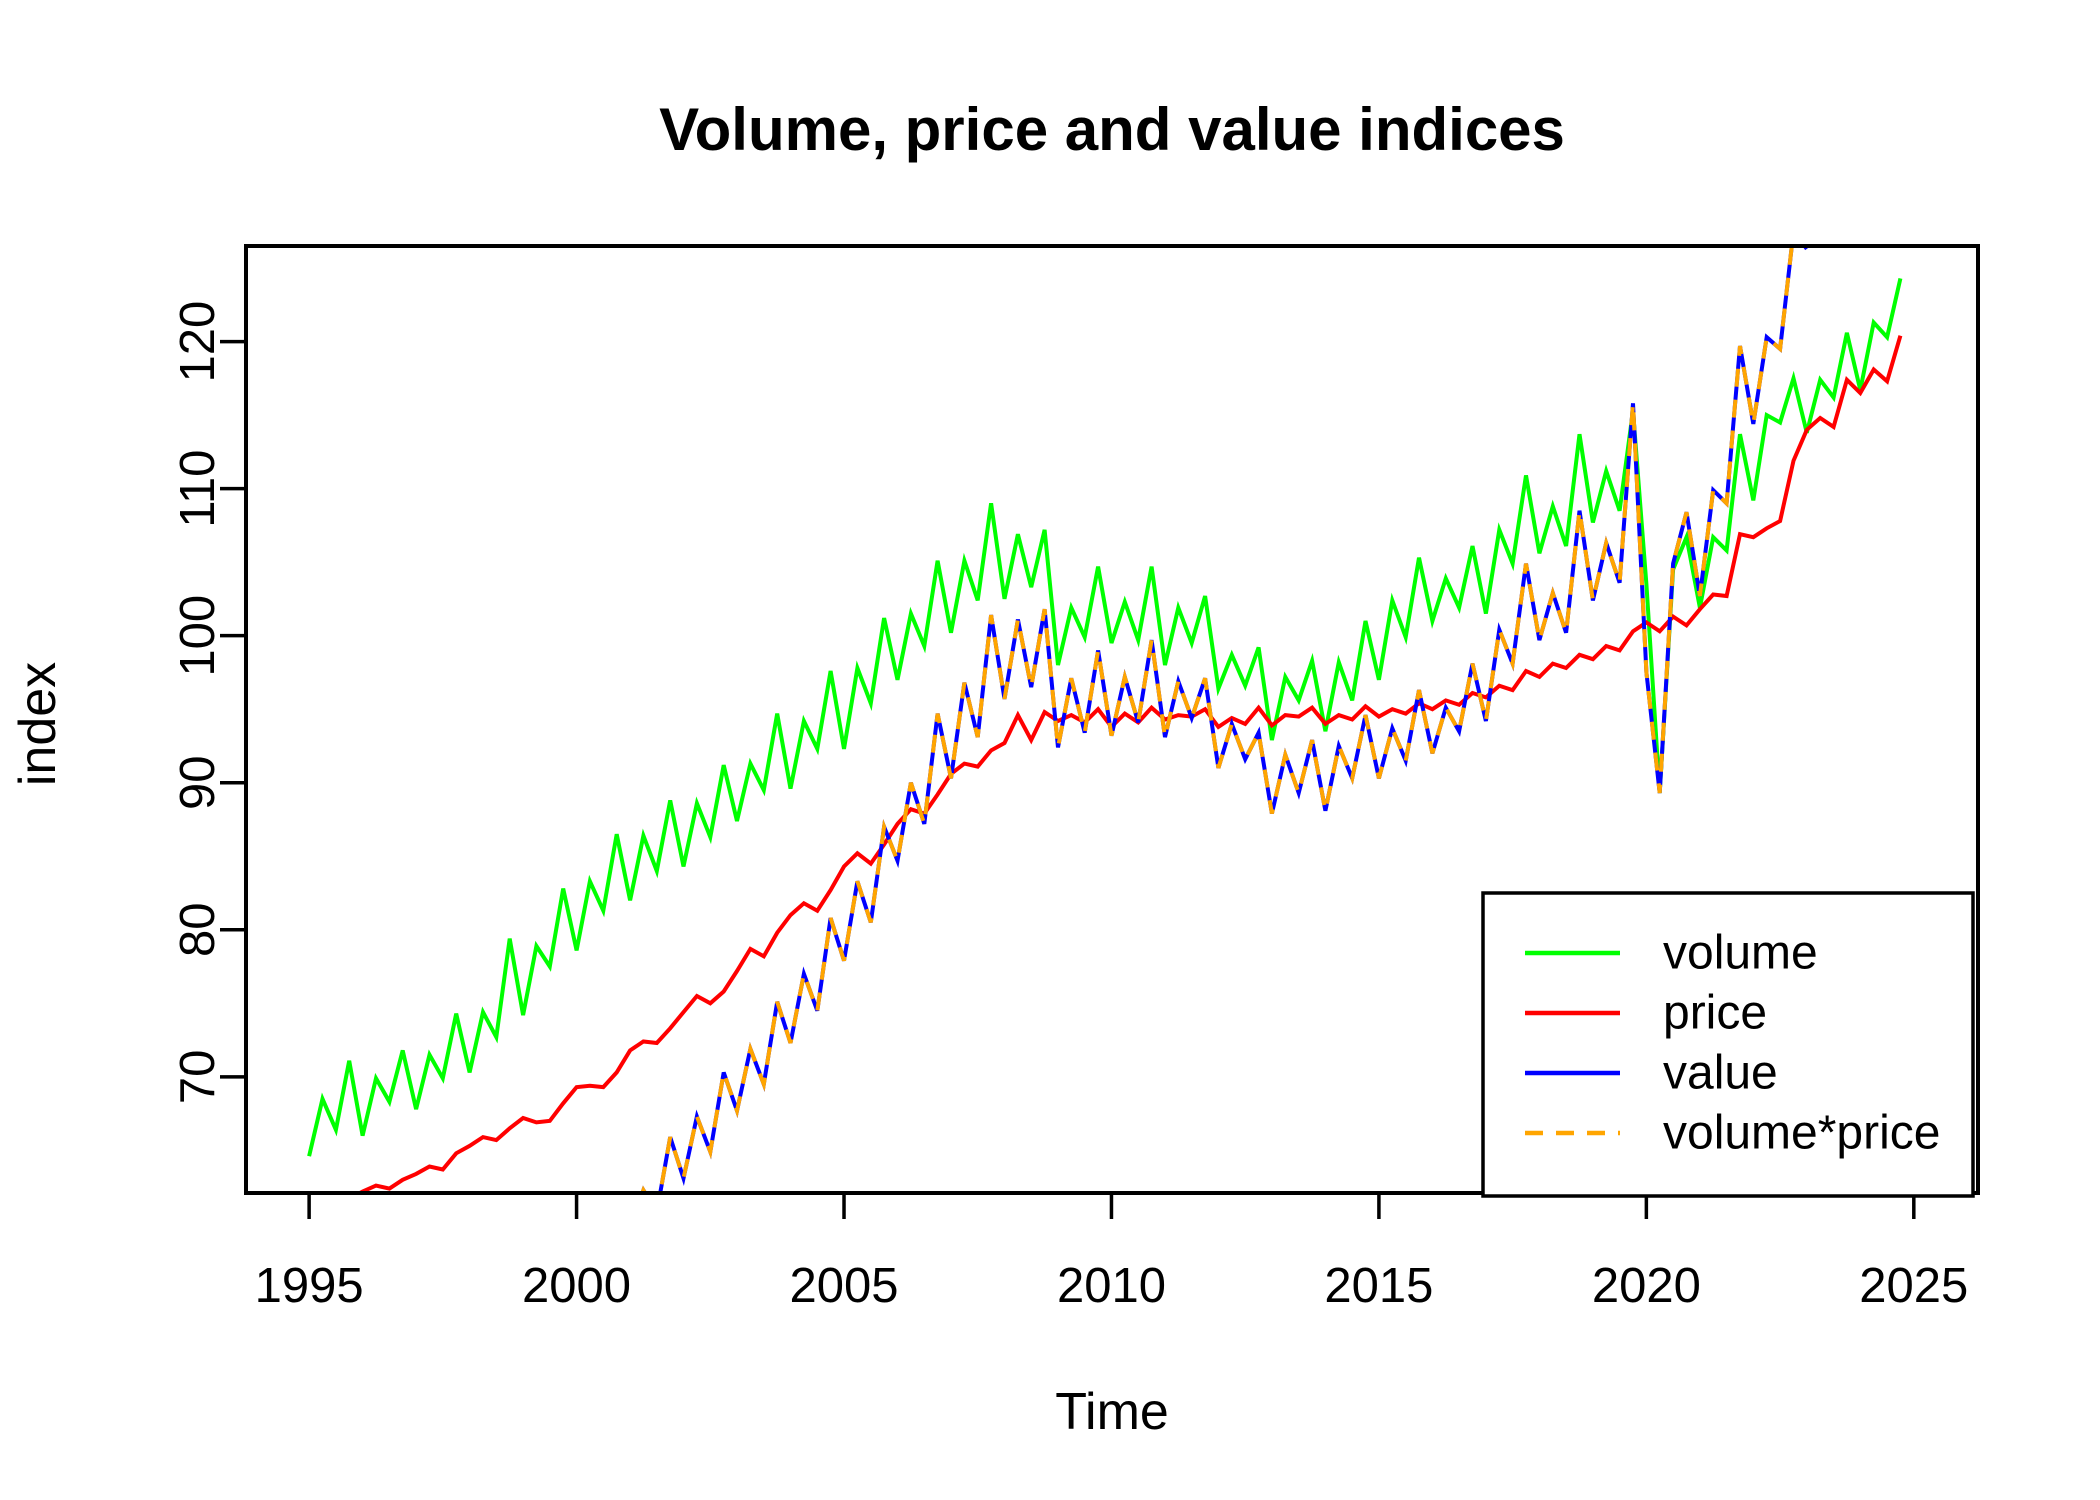  I want to click on legend-box, so click(1728, 1044).